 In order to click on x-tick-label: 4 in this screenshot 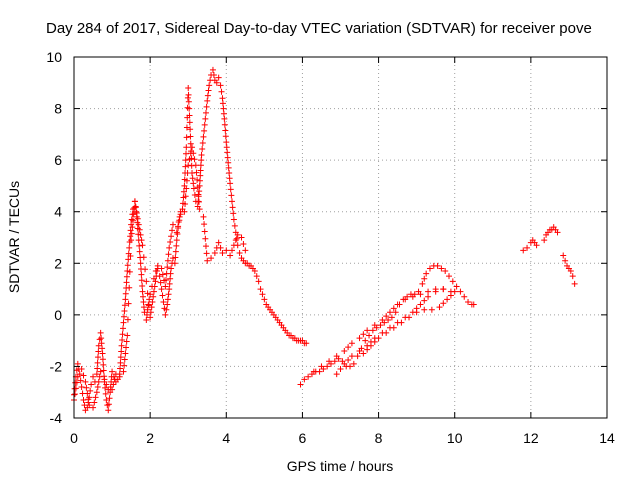, I will do `click(226, 438)`.